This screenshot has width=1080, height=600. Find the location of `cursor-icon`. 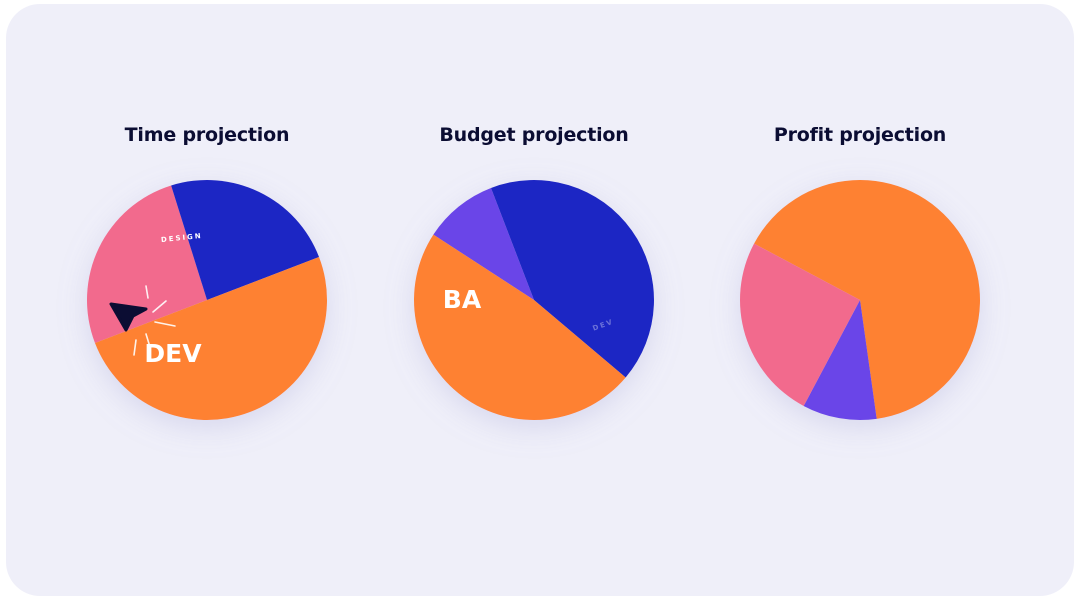

cursor-icon is located at coordinates (128, 317).